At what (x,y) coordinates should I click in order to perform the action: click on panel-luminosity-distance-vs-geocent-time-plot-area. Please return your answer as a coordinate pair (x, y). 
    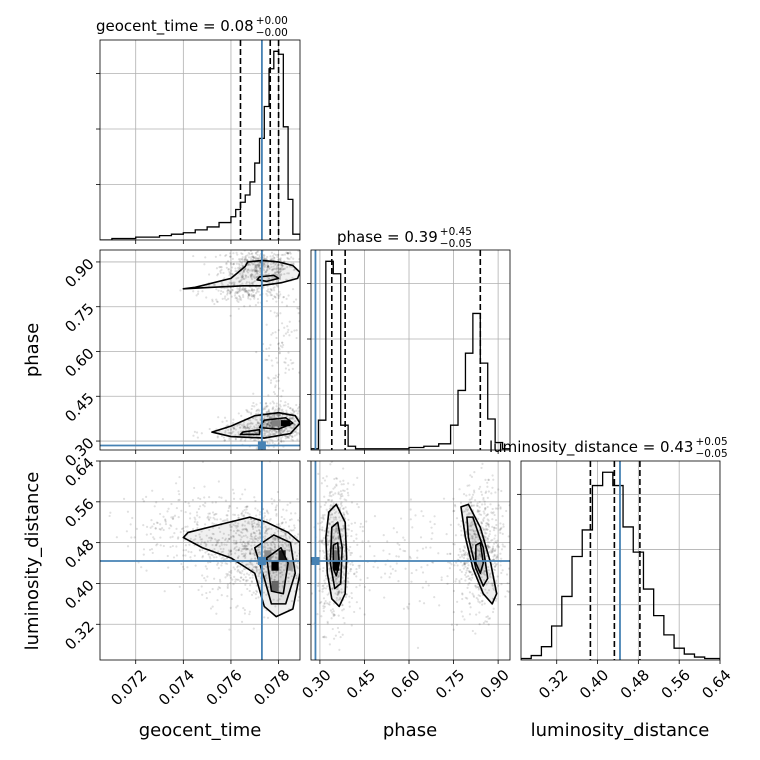
    Looking at the image, I should click on (200, 560).